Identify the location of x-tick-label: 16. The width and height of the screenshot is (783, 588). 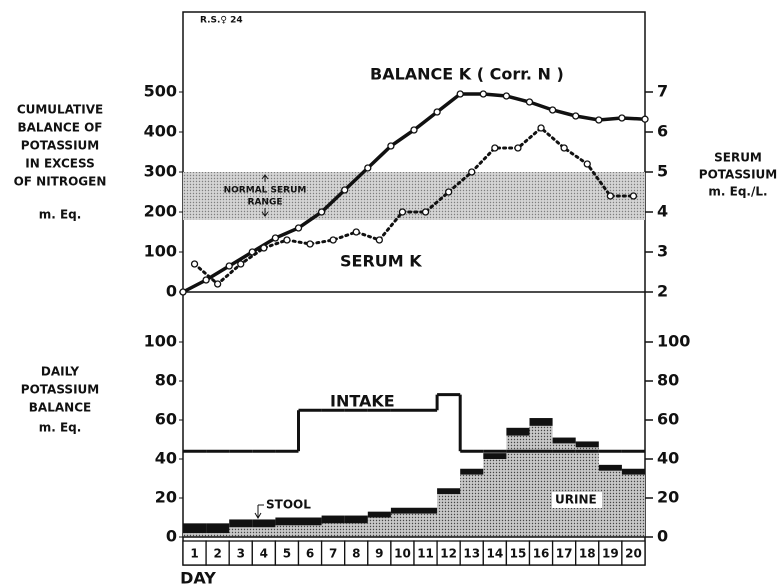
(541, 554).